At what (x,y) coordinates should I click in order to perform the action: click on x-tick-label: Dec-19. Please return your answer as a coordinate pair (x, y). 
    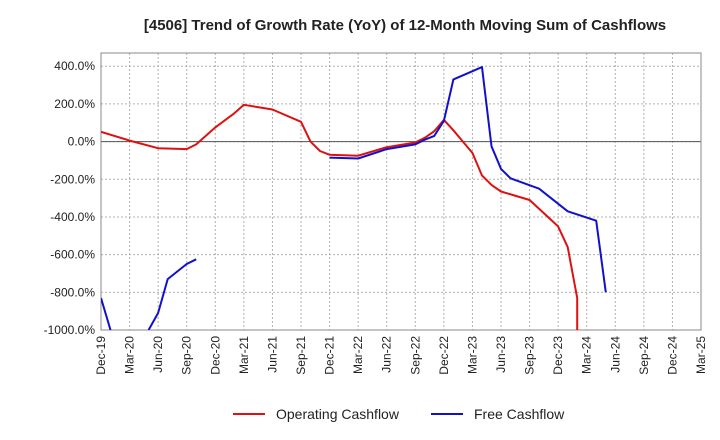
    Looking at the image, I should click on (101, 355).